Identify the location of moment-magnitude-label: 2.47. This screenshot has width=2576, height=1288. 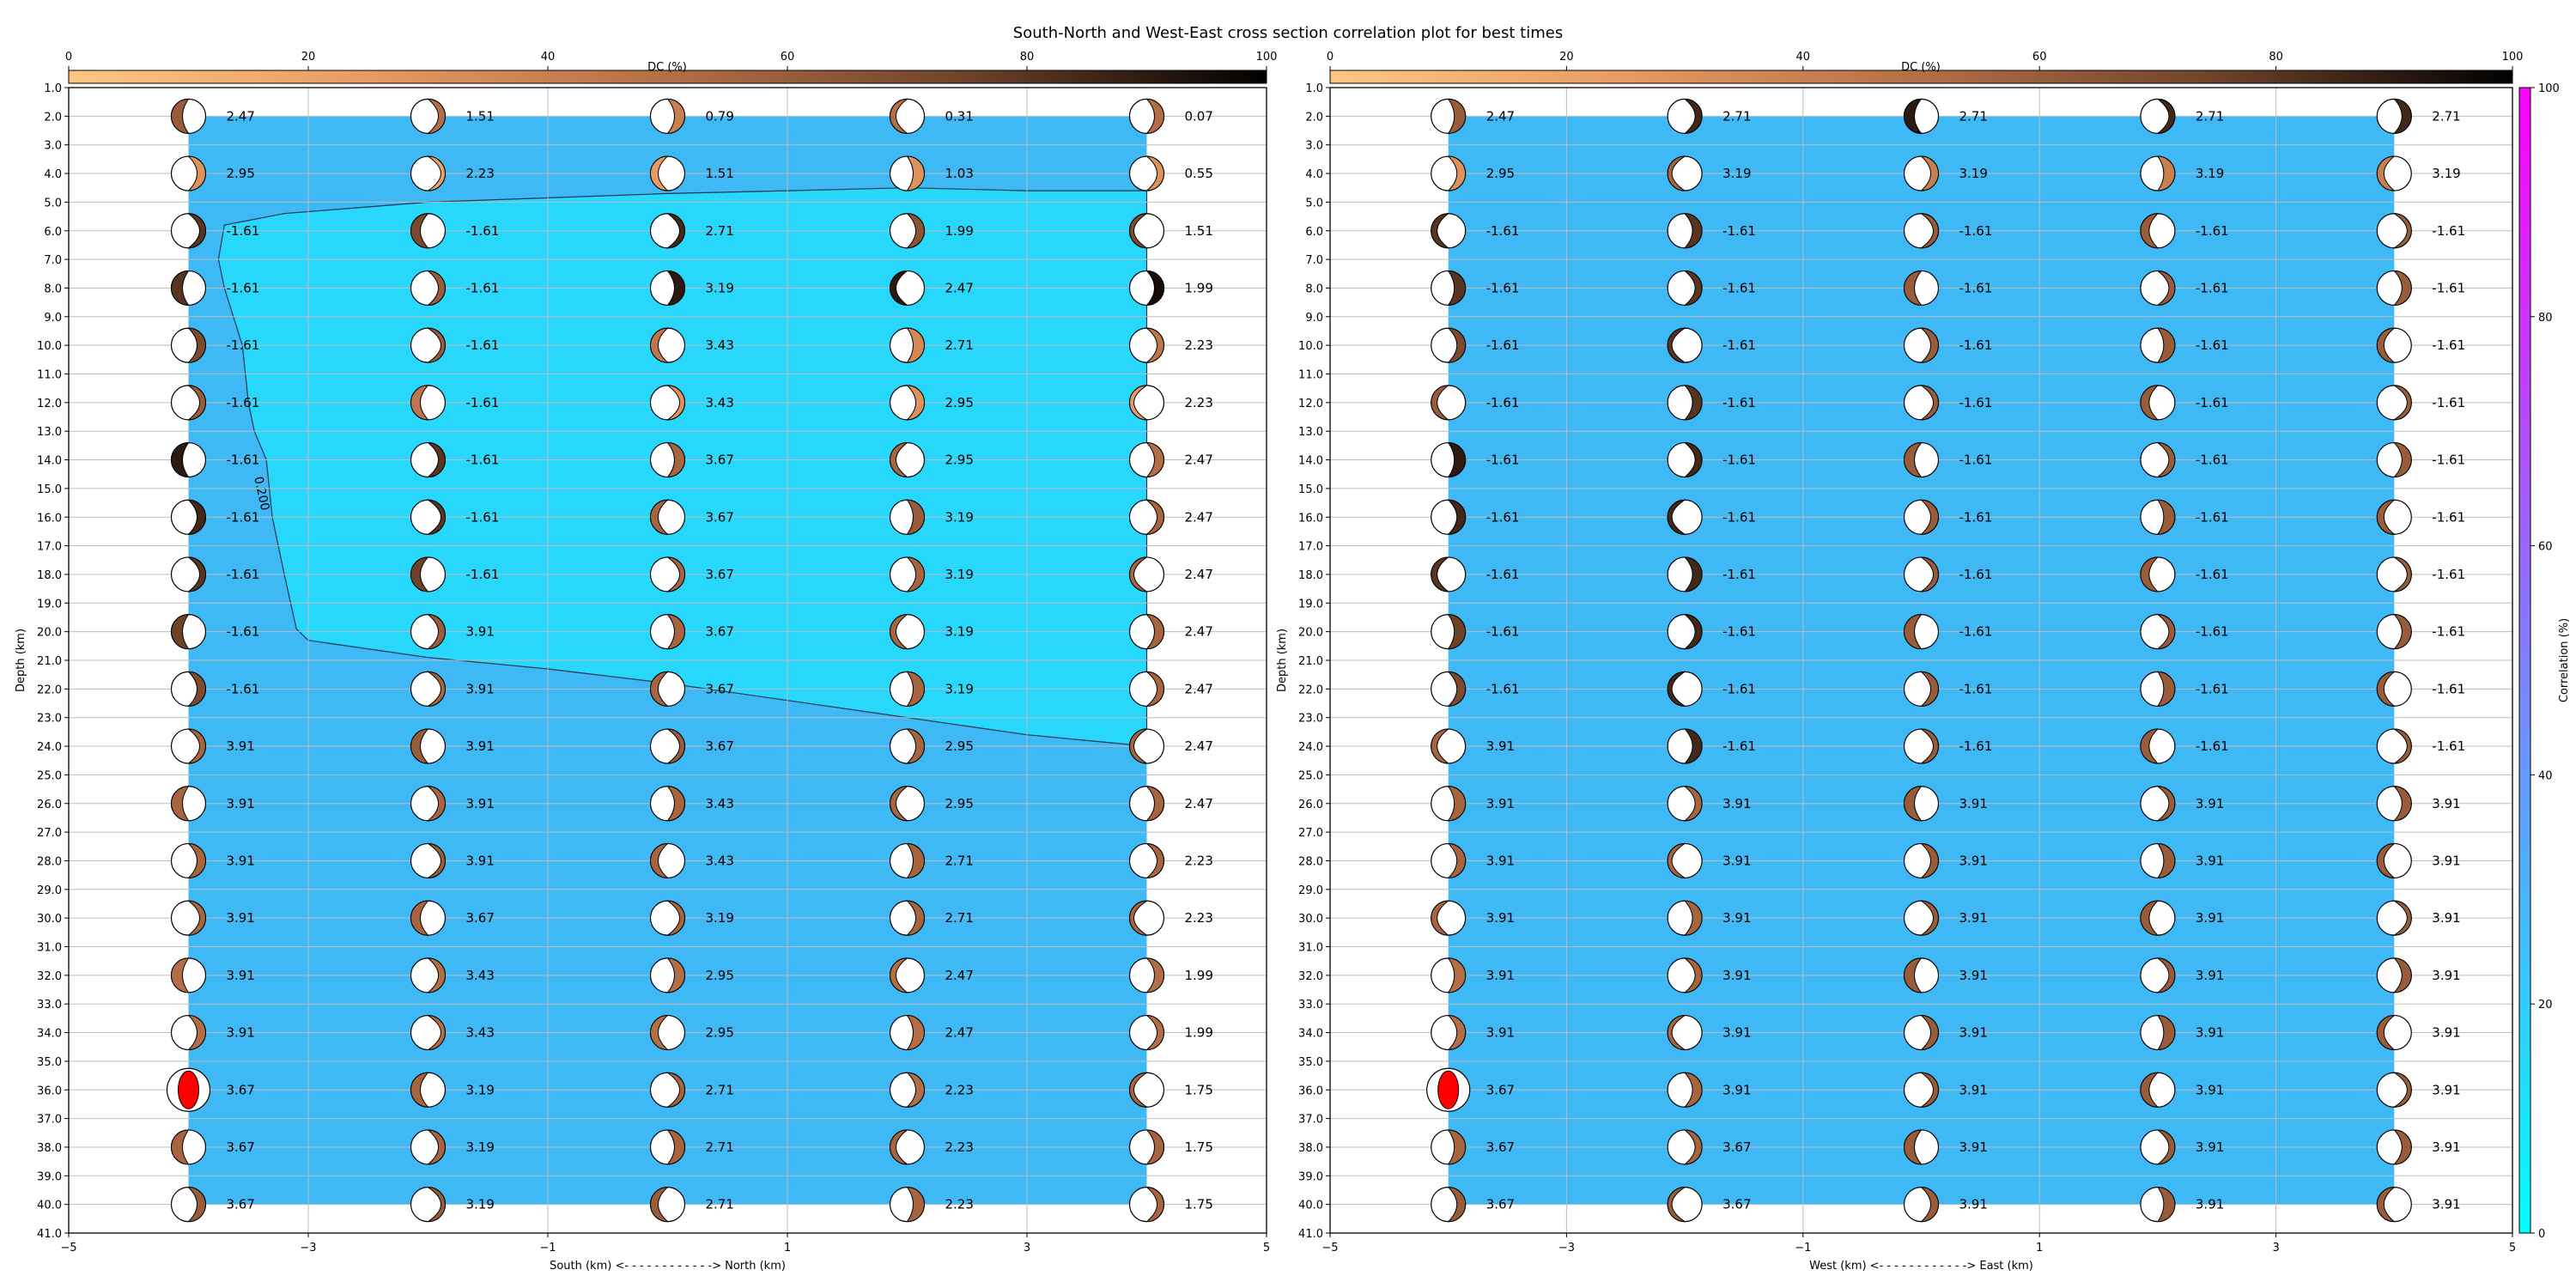
(1199, 517).